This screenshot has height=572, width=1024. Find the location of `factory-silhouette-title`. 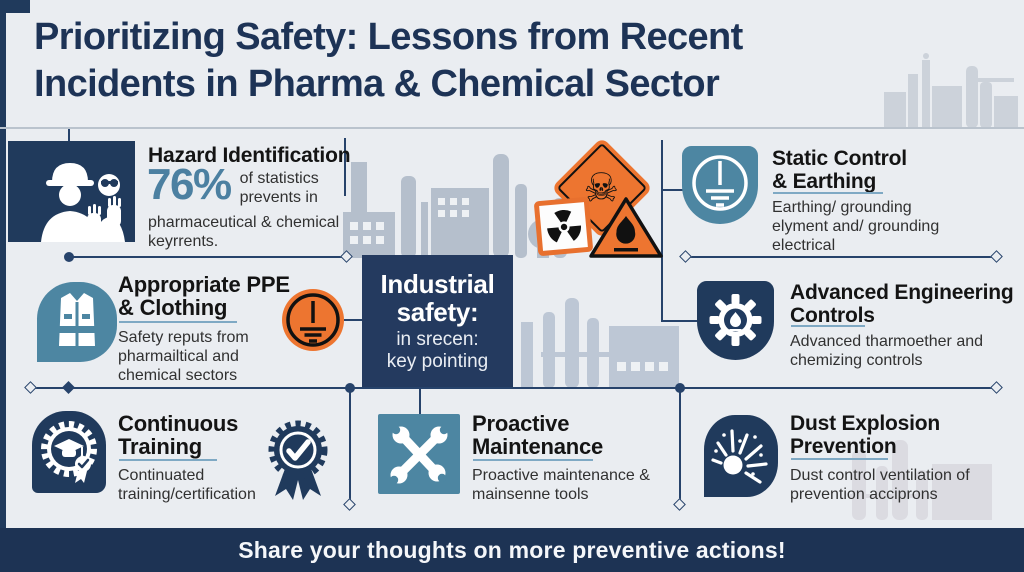

factory-silhouette-title is located at coordinates (951, 90).